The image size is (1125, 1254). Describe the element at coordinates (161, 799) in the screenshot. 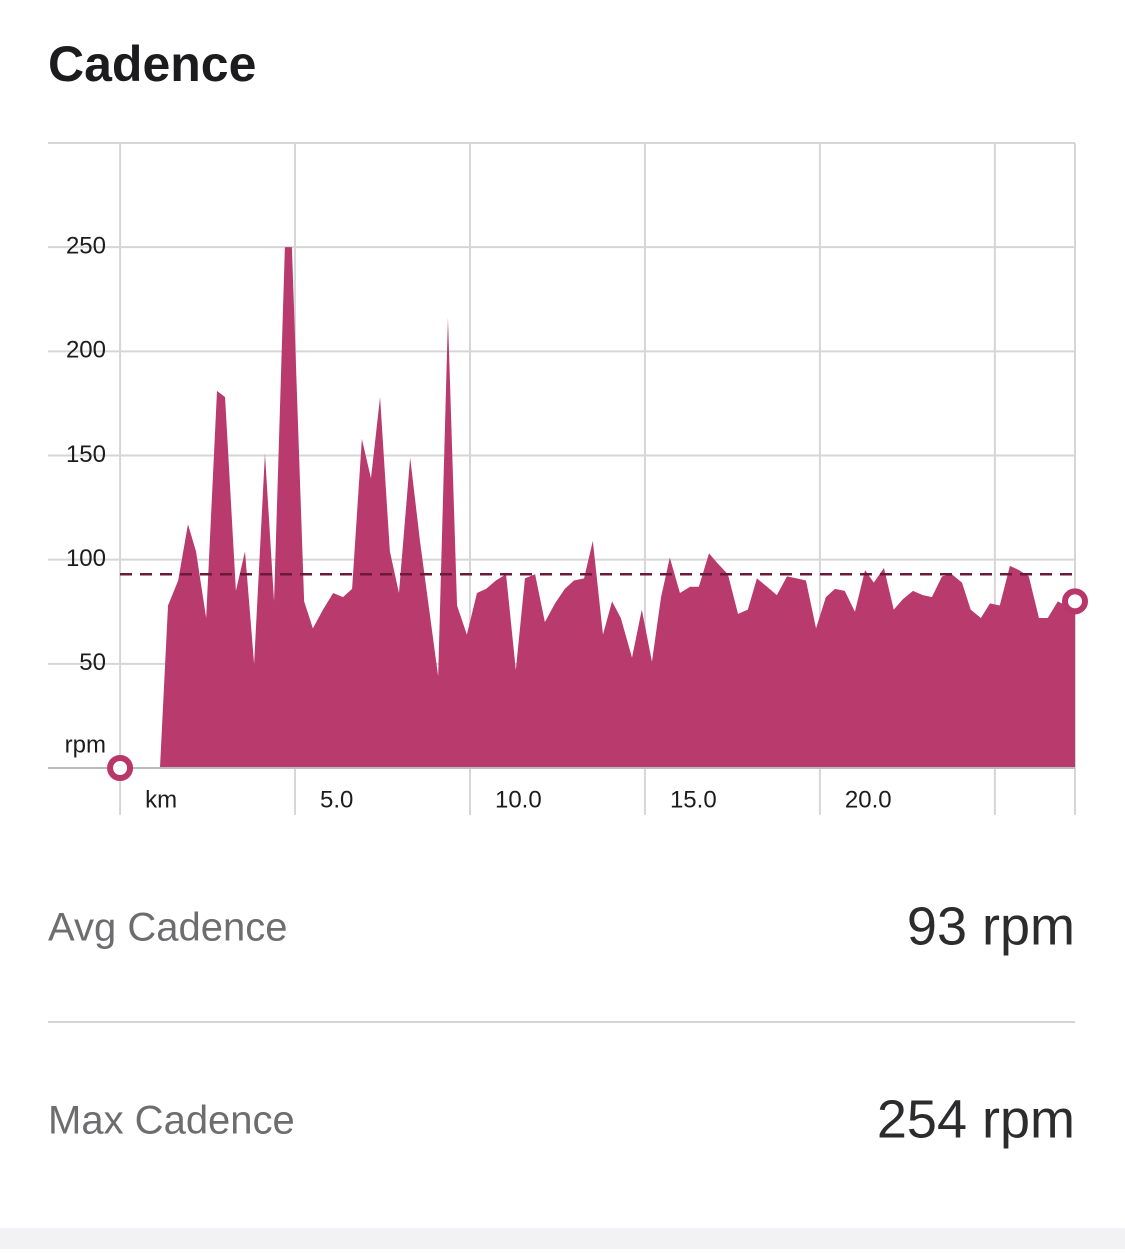

I see `x-tick-label: km` at that location.